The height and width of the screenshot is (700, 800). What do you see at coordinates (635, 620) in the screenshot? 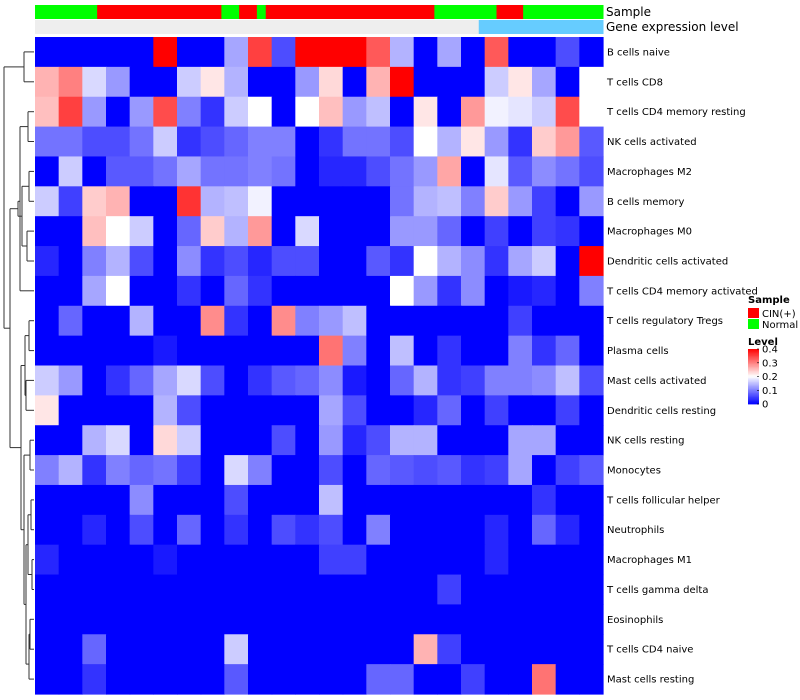
I see `row-label: Eosinophils` at bounding box center [635, 620].